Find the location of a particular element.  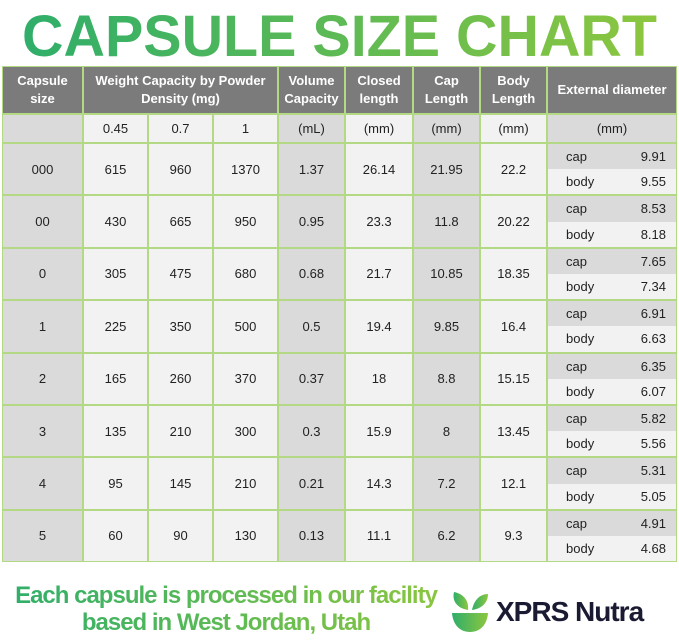

body-length-cell: 18.35 is located at coordinates (513, 274).